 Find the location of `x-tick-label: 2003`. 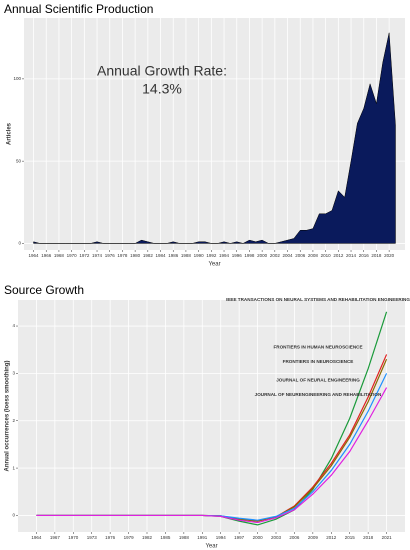

x-tick-label: 2003 is located at coordinates (276, 537).